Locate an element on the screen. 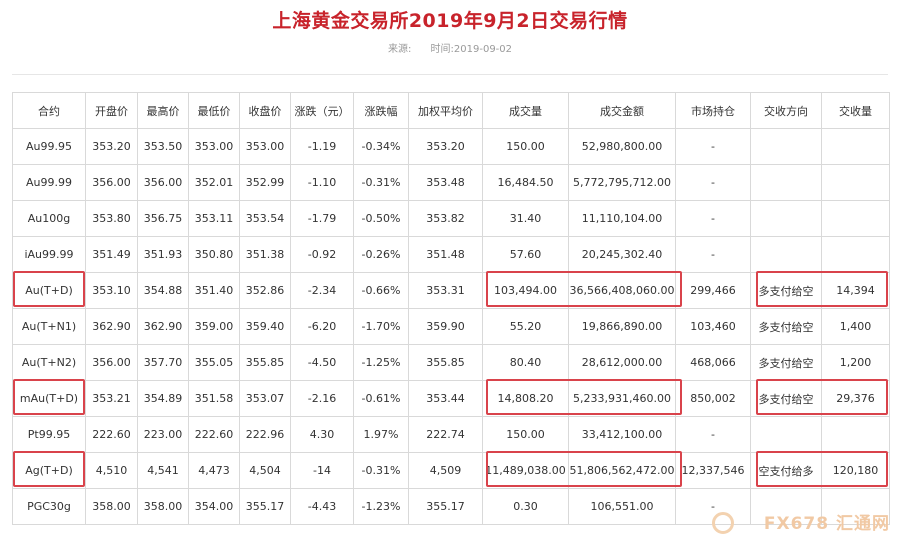  cell-turnover: 19,866,890.00 is located at coordinates (622, 326).